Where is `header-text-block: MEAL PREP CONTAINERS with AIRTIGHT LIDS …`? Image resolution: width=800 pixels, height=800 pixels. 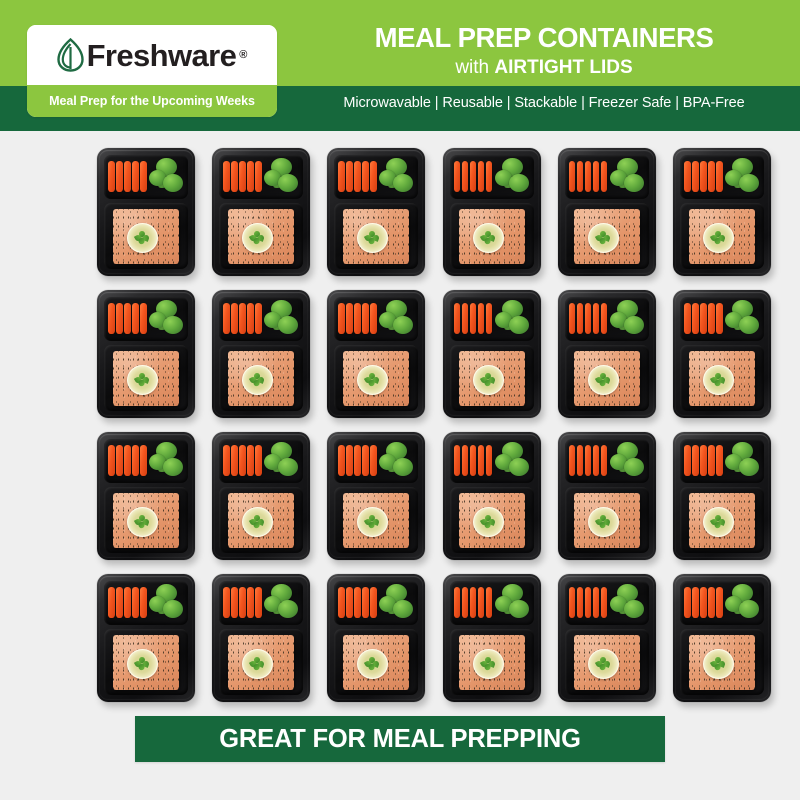
header-text-block: MEAL PREP CONTAINERS with AIRTIGHT LIDS … is located at coordinates (544, 65).